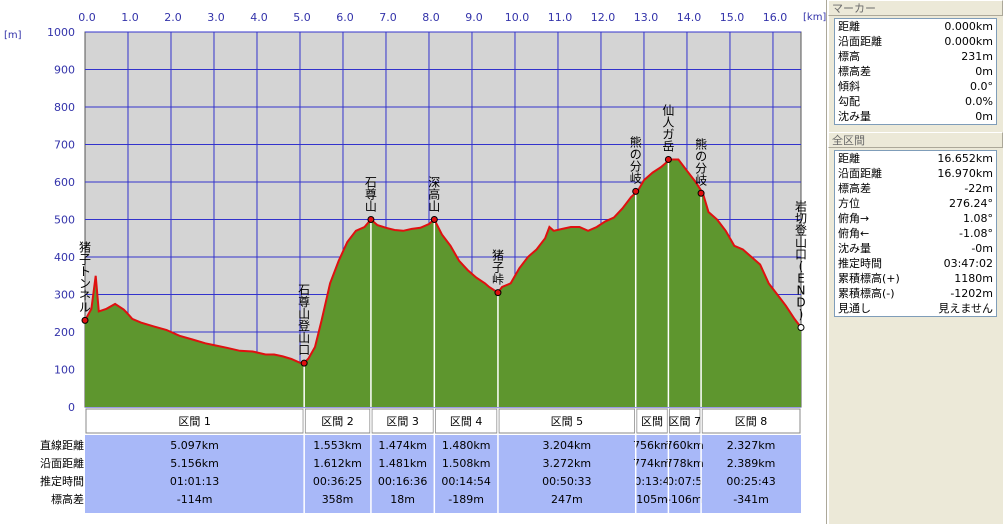  Describe the element at coordinates (915, 116) in the screenshot. I see `marker-row: 沈み量 0m` at that location.